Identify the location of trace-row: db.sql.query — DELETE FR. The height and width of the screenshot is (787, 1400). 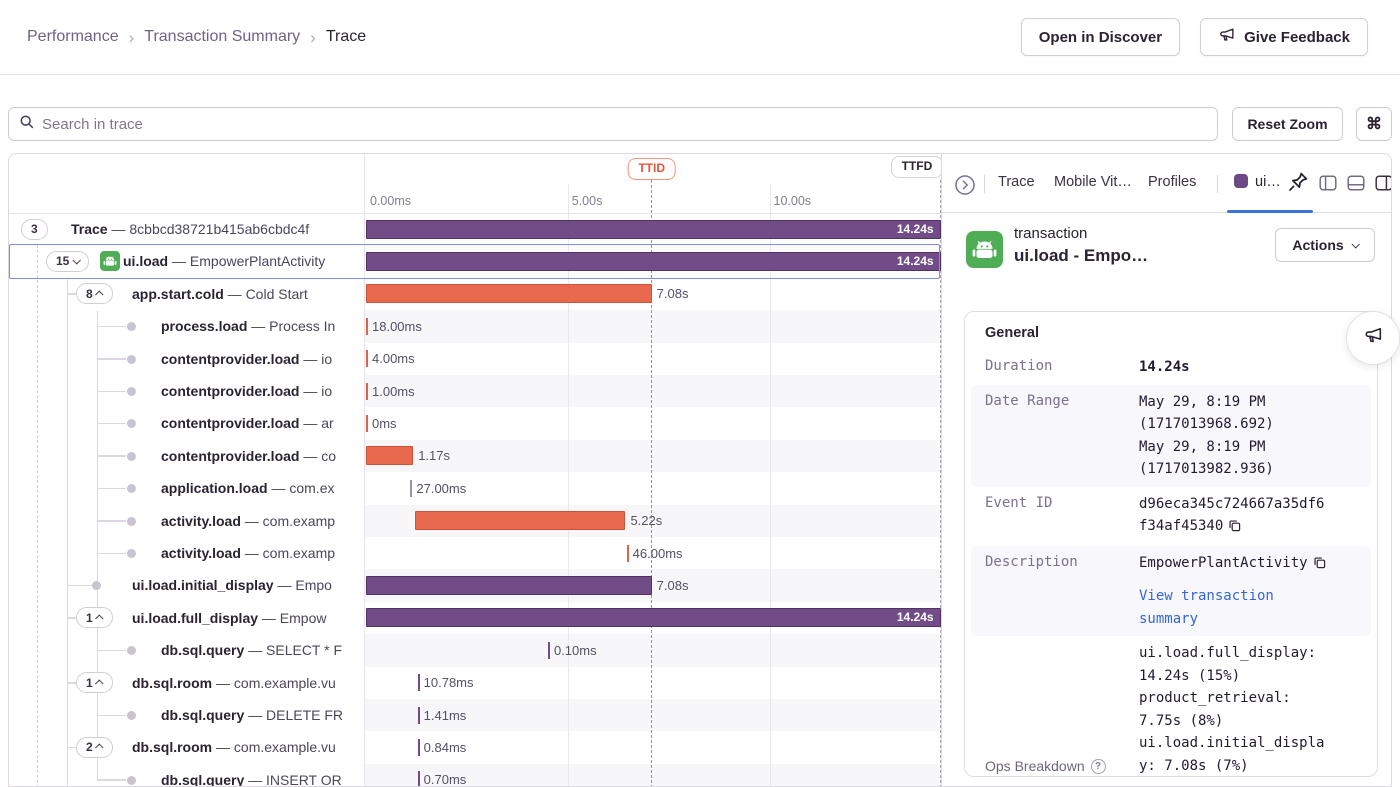
(186, 715).